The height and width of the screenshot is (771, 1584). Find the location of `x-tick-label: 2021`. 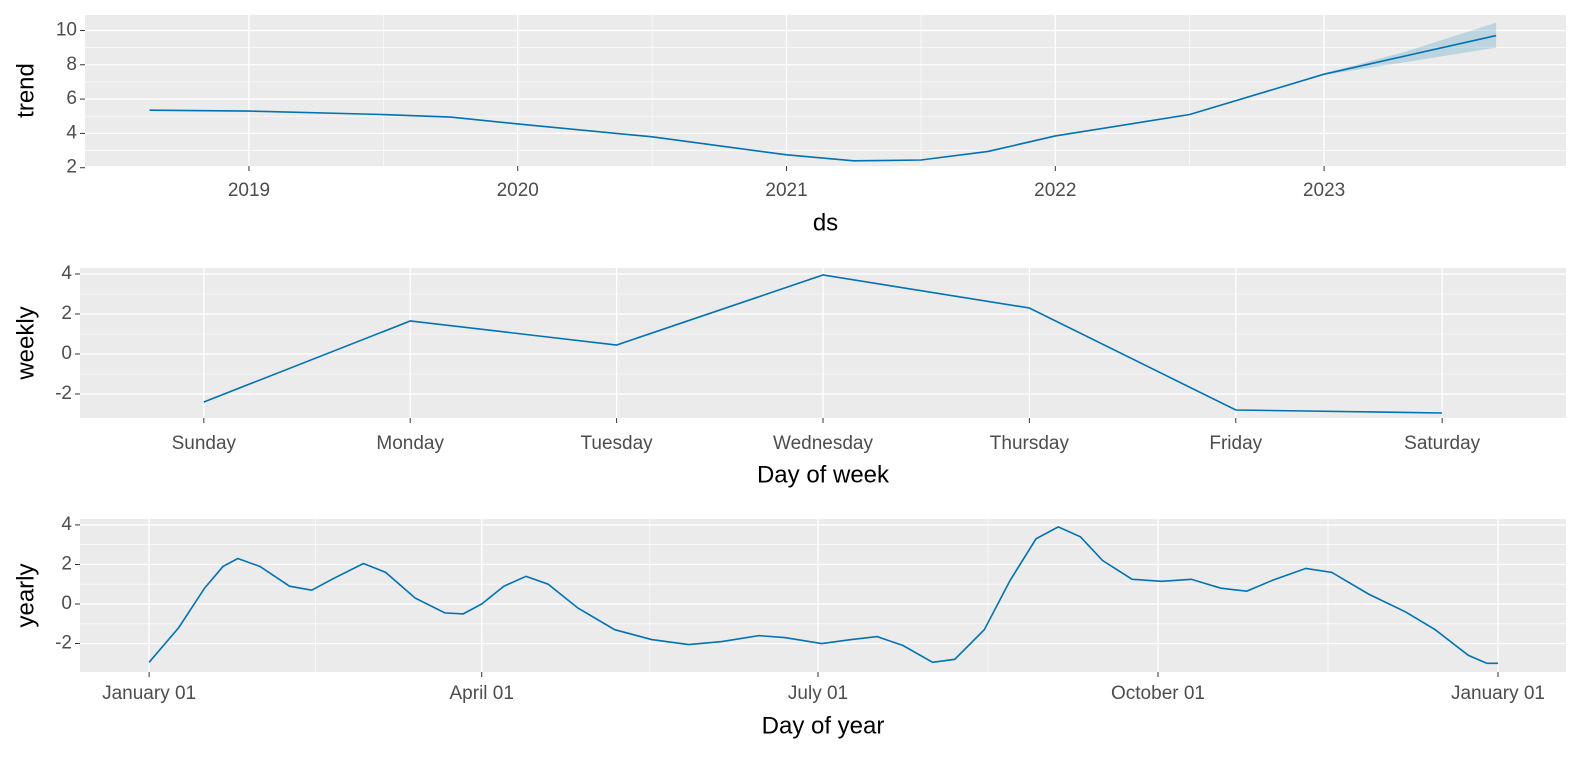

x-tick-label: 2021 is located at coordinates (786, 190).